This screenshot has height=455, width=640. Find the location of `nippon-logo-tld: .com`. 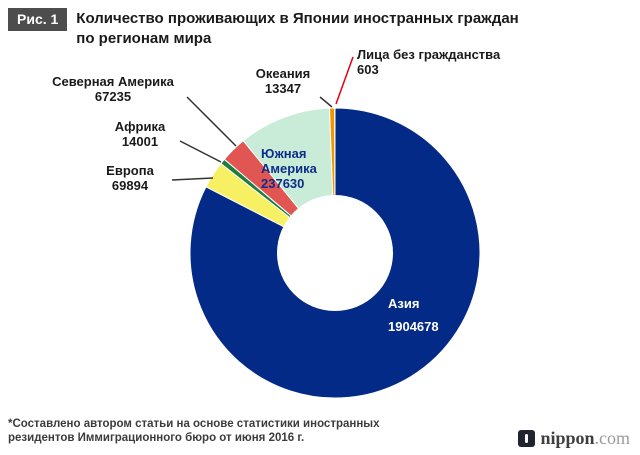

nippon-logo-tld: .com is located at coordinates (612, 438).